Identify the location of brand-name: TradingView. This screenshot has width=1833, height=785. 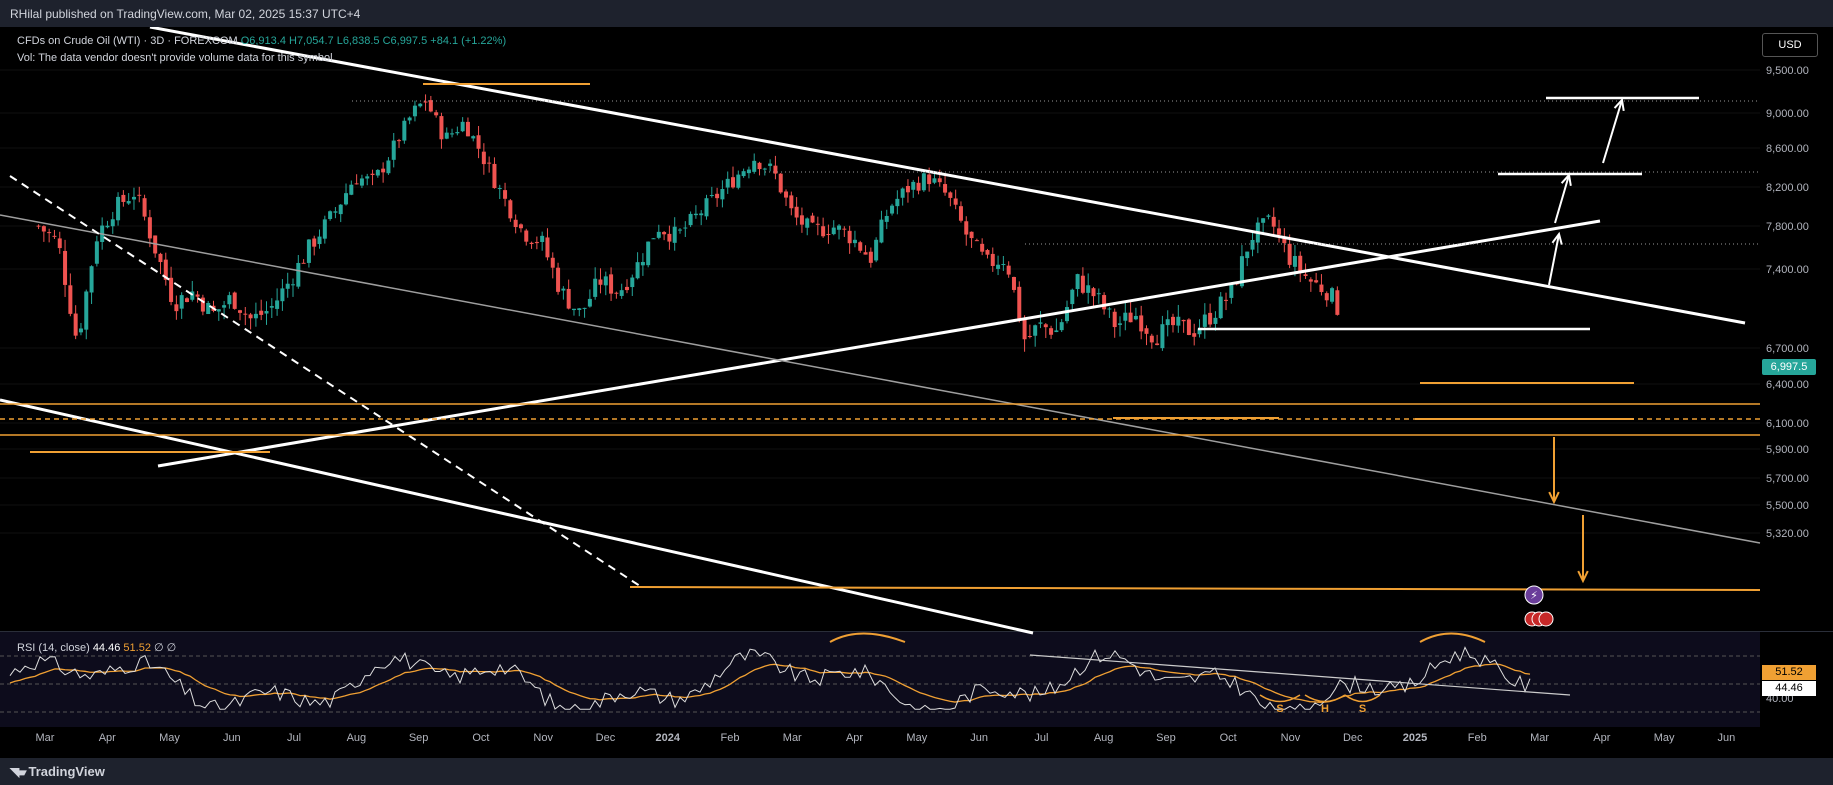
(66, 771).